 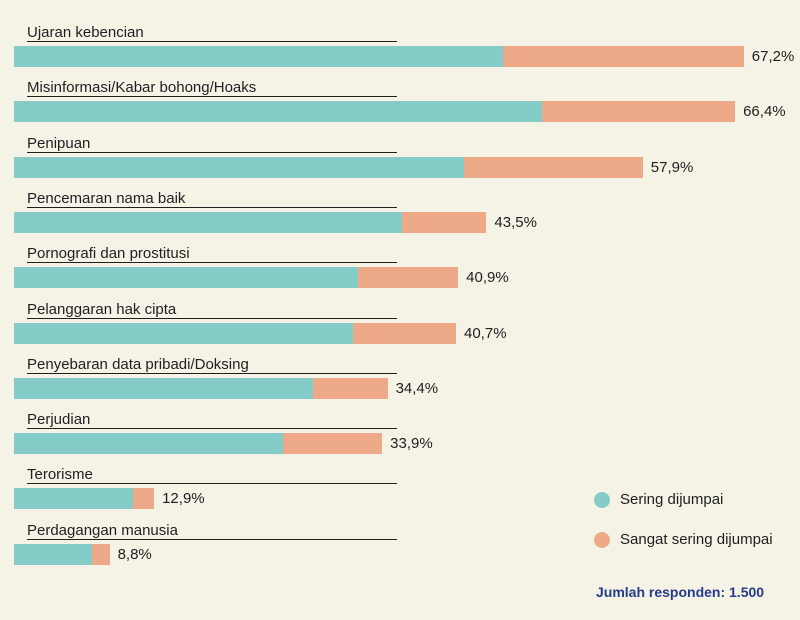 I want to click on legend-swatch-often, so click(x=602, y=500).